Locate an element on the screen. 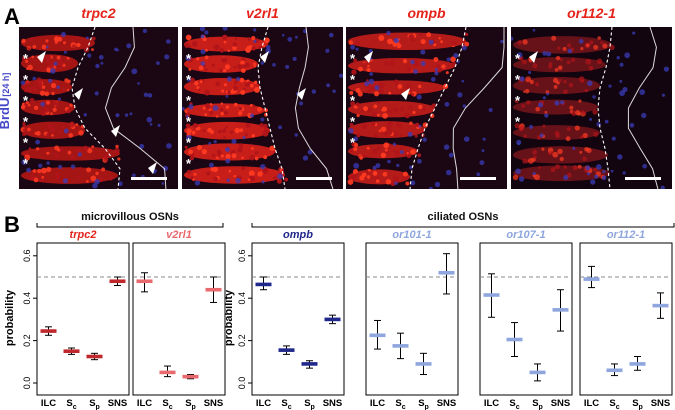  data-point-Sp is located at coordinates (94, 356).